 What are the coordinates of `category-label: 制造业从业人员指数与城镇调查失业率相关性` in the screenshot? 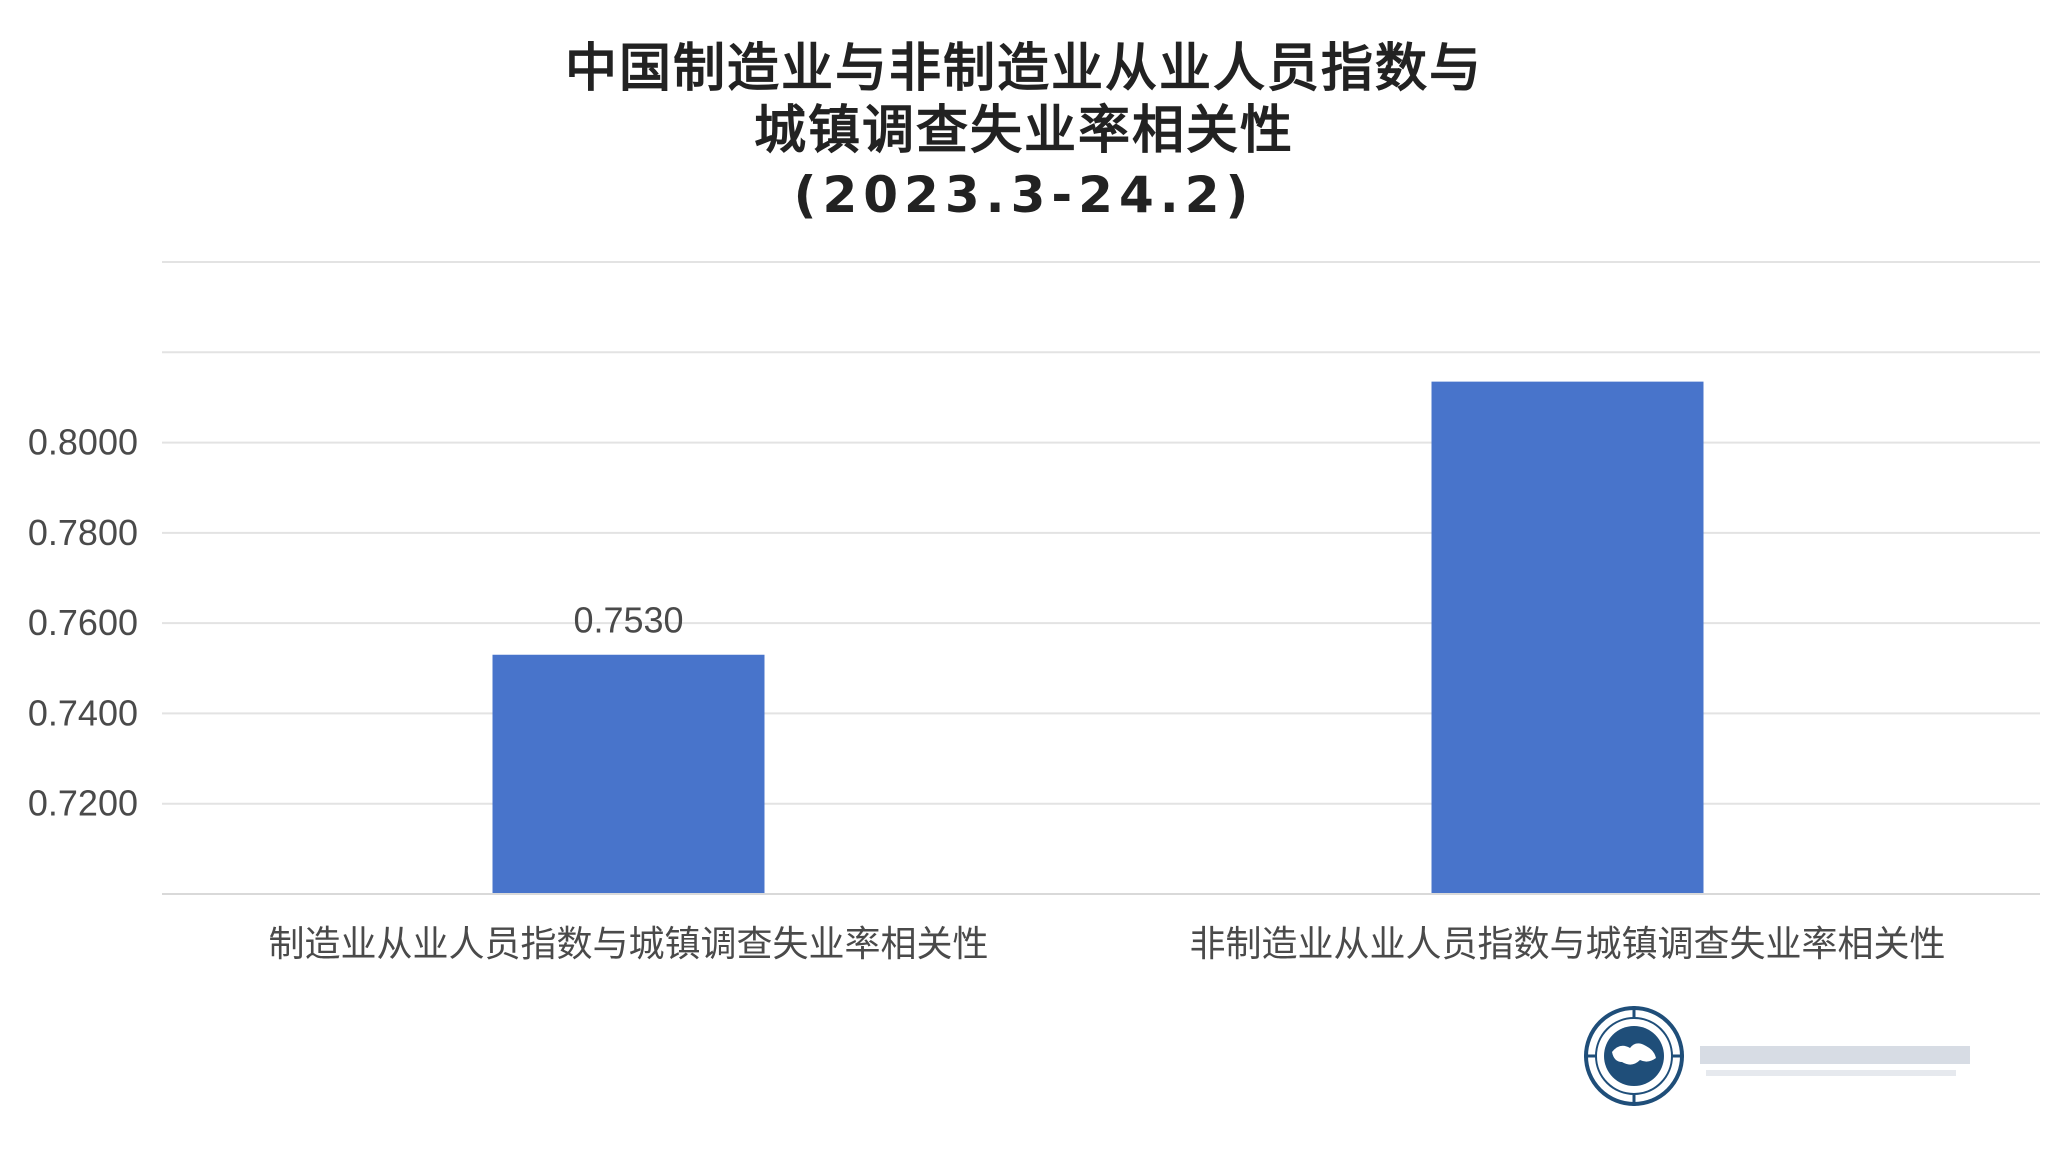 It's located at (628, 944).